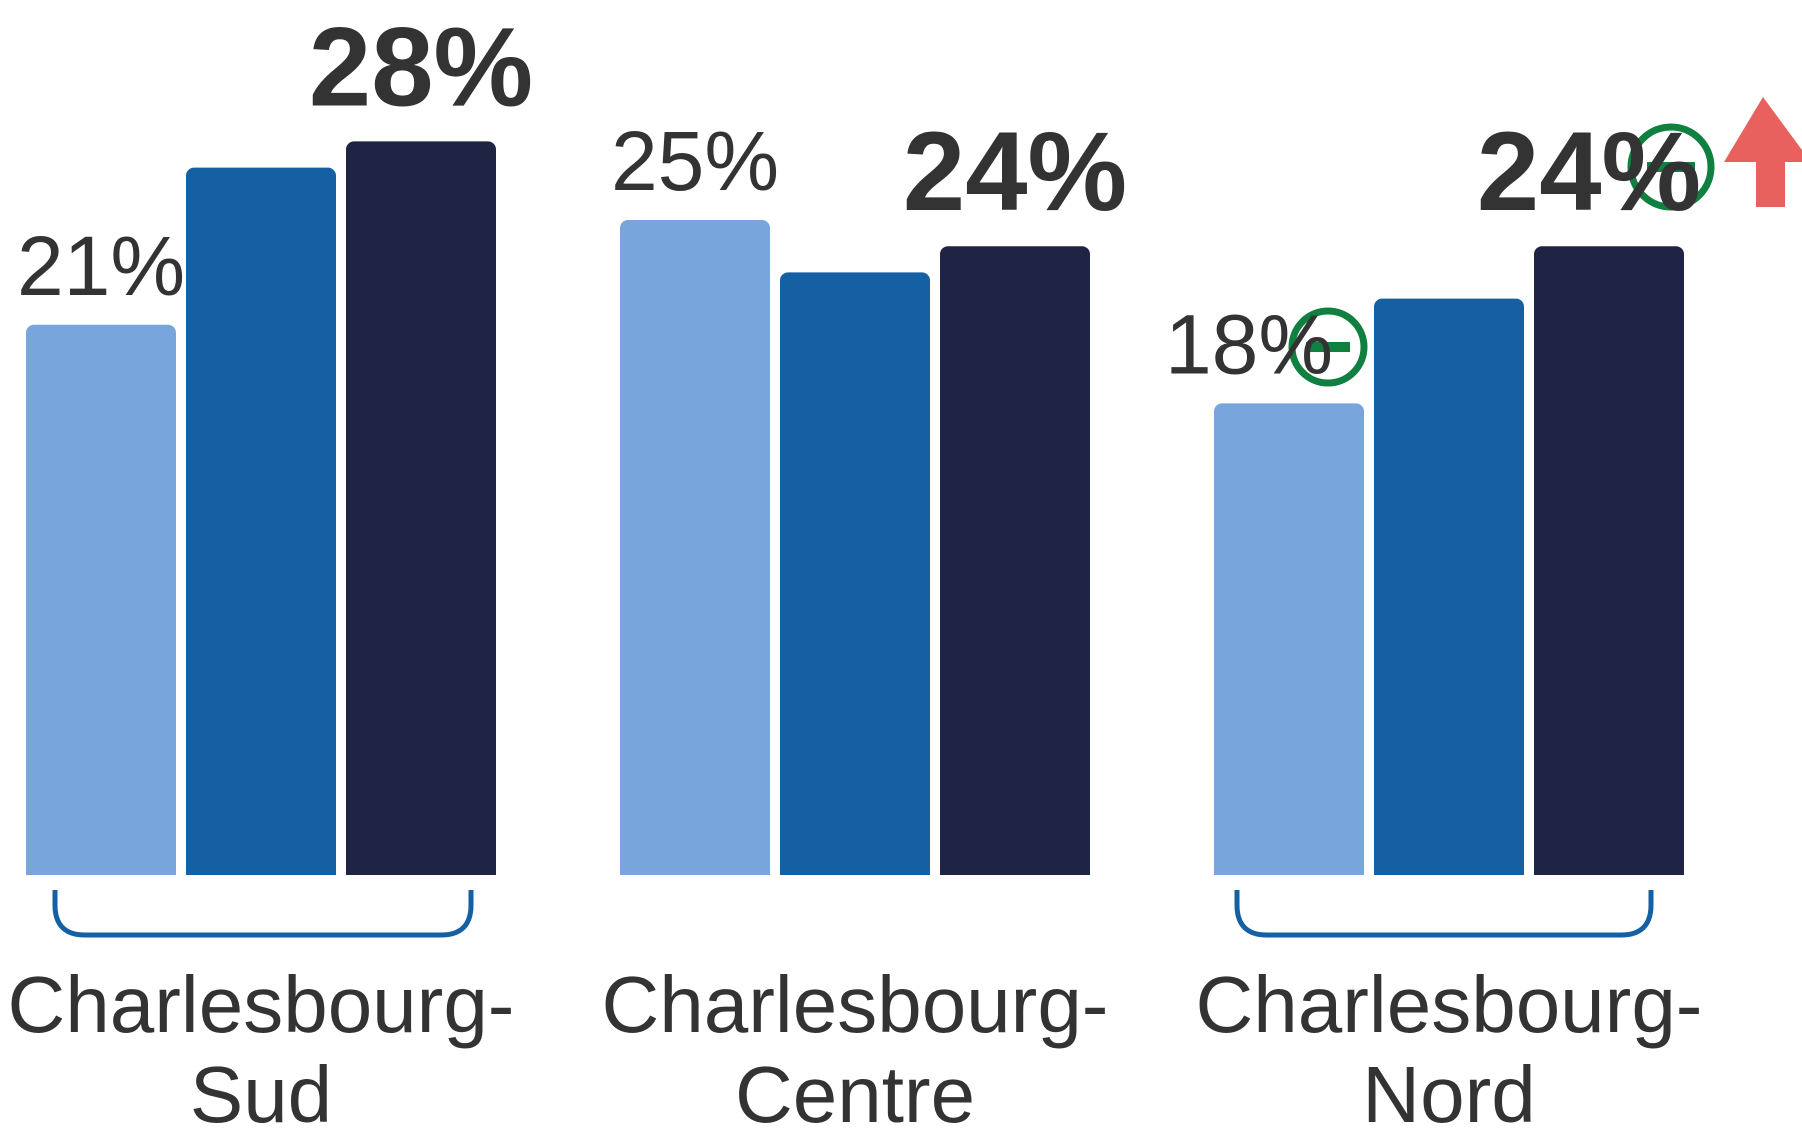 This screenshot has width=1802, height=1128. Describe the element at coordinates (261, 1089) in the screenshot. I see `category-line: Sud` at that location.